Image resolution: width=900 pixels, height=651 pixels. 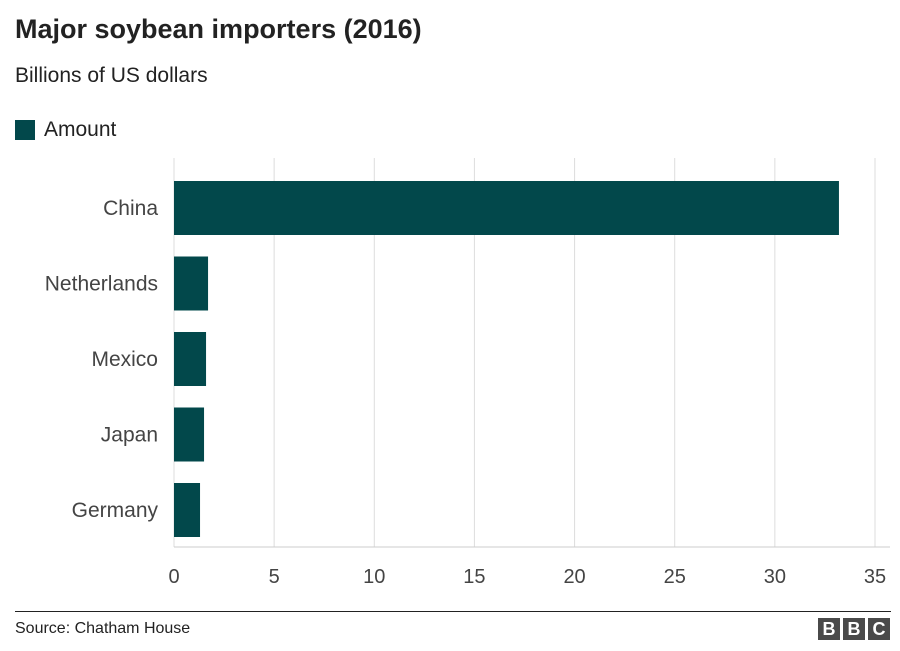 I want to click on logo-block: C, so click(x=879, y=629).